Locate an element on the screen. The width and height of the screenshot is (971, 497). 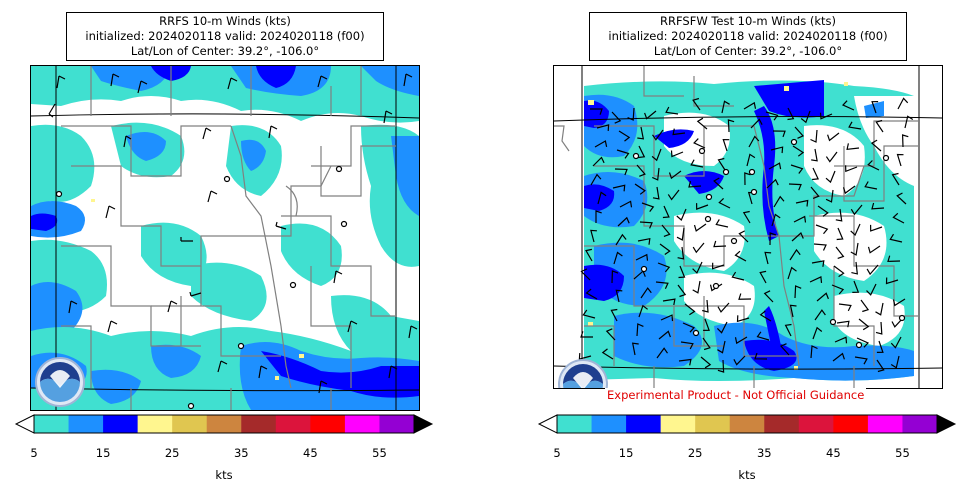
colorbar-tick-label: 25 is located at coordinates (172, 453).